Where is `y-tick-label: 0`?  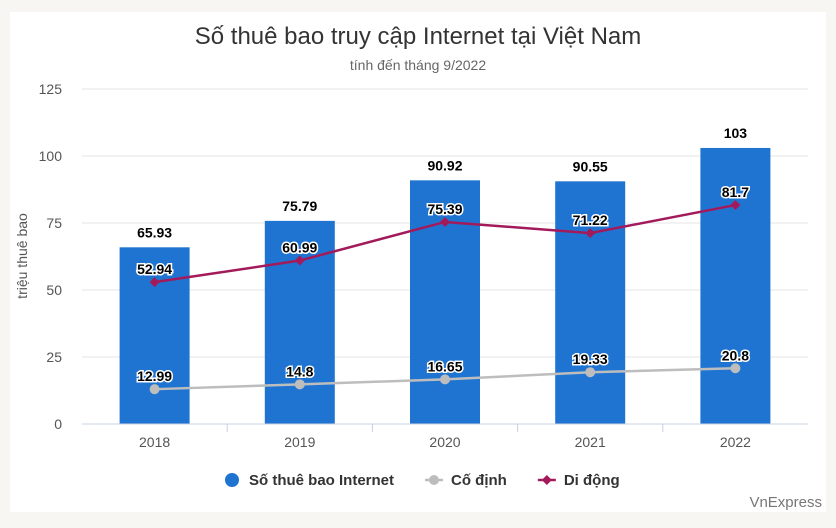 y-tick-label: 0 is located at coordinates (58, 424).